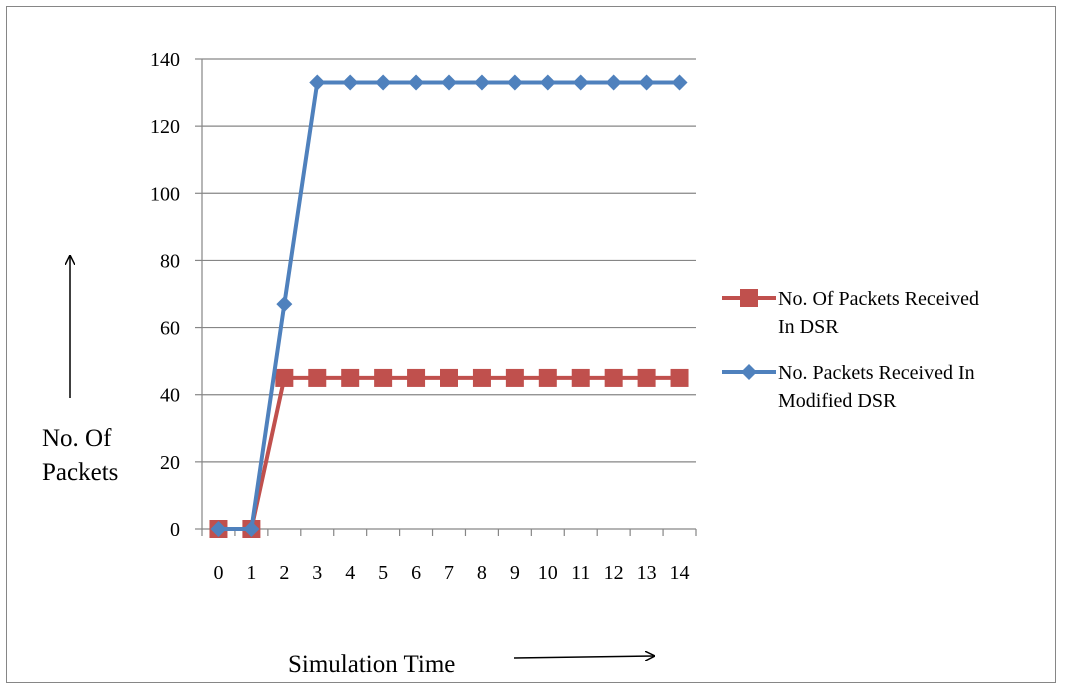 The image size is (1066, 693). Describe the element at coordinates (170, 396) in the screenshot. I see `y-tick-label: 40` at that location.